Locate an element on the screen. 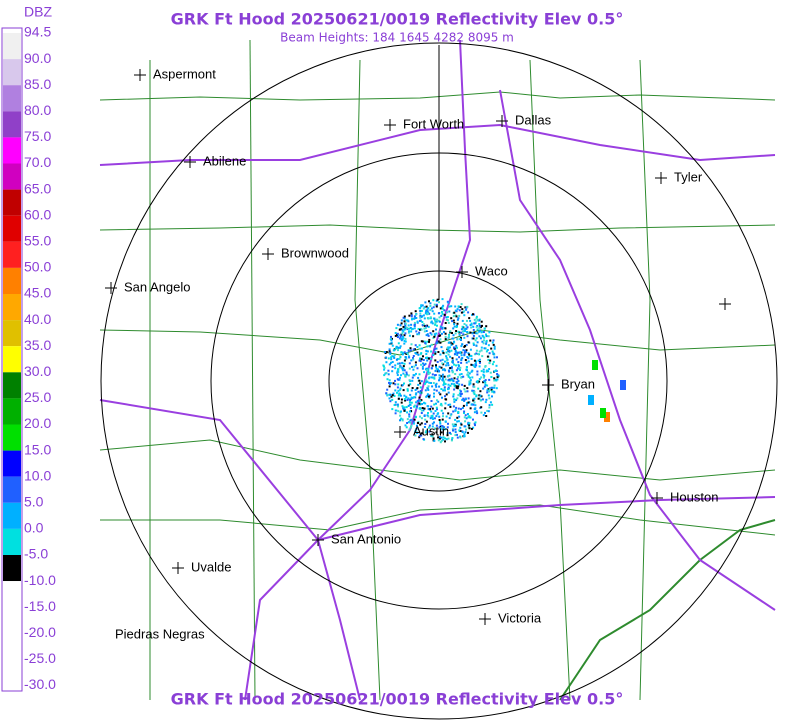 This screenshot has width=797, height=726. echo-cell is located at coordinates (607, 417).